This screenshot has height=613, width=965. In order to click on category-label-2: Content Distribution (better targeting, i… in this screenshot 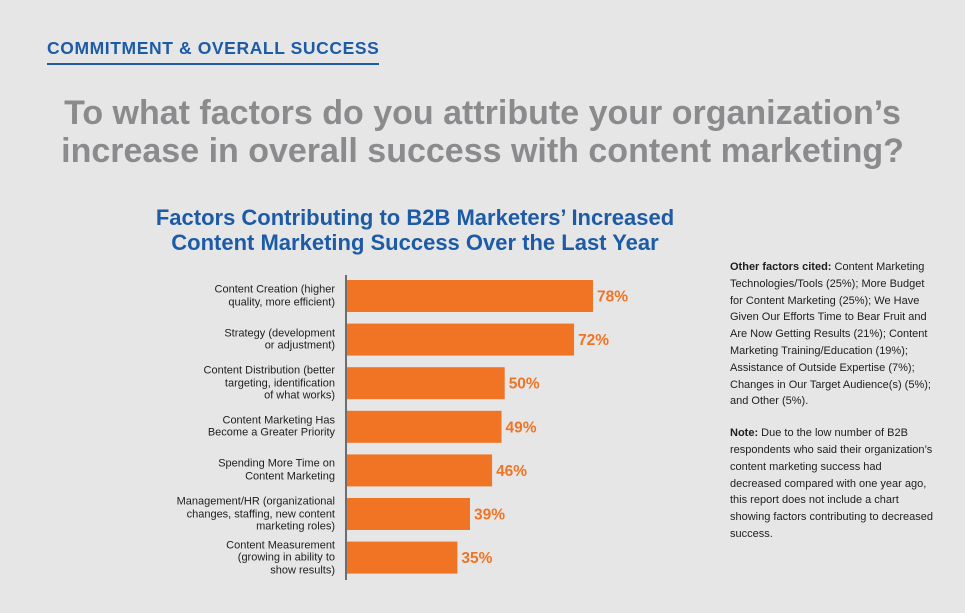, I will do `click(269, 383)`.